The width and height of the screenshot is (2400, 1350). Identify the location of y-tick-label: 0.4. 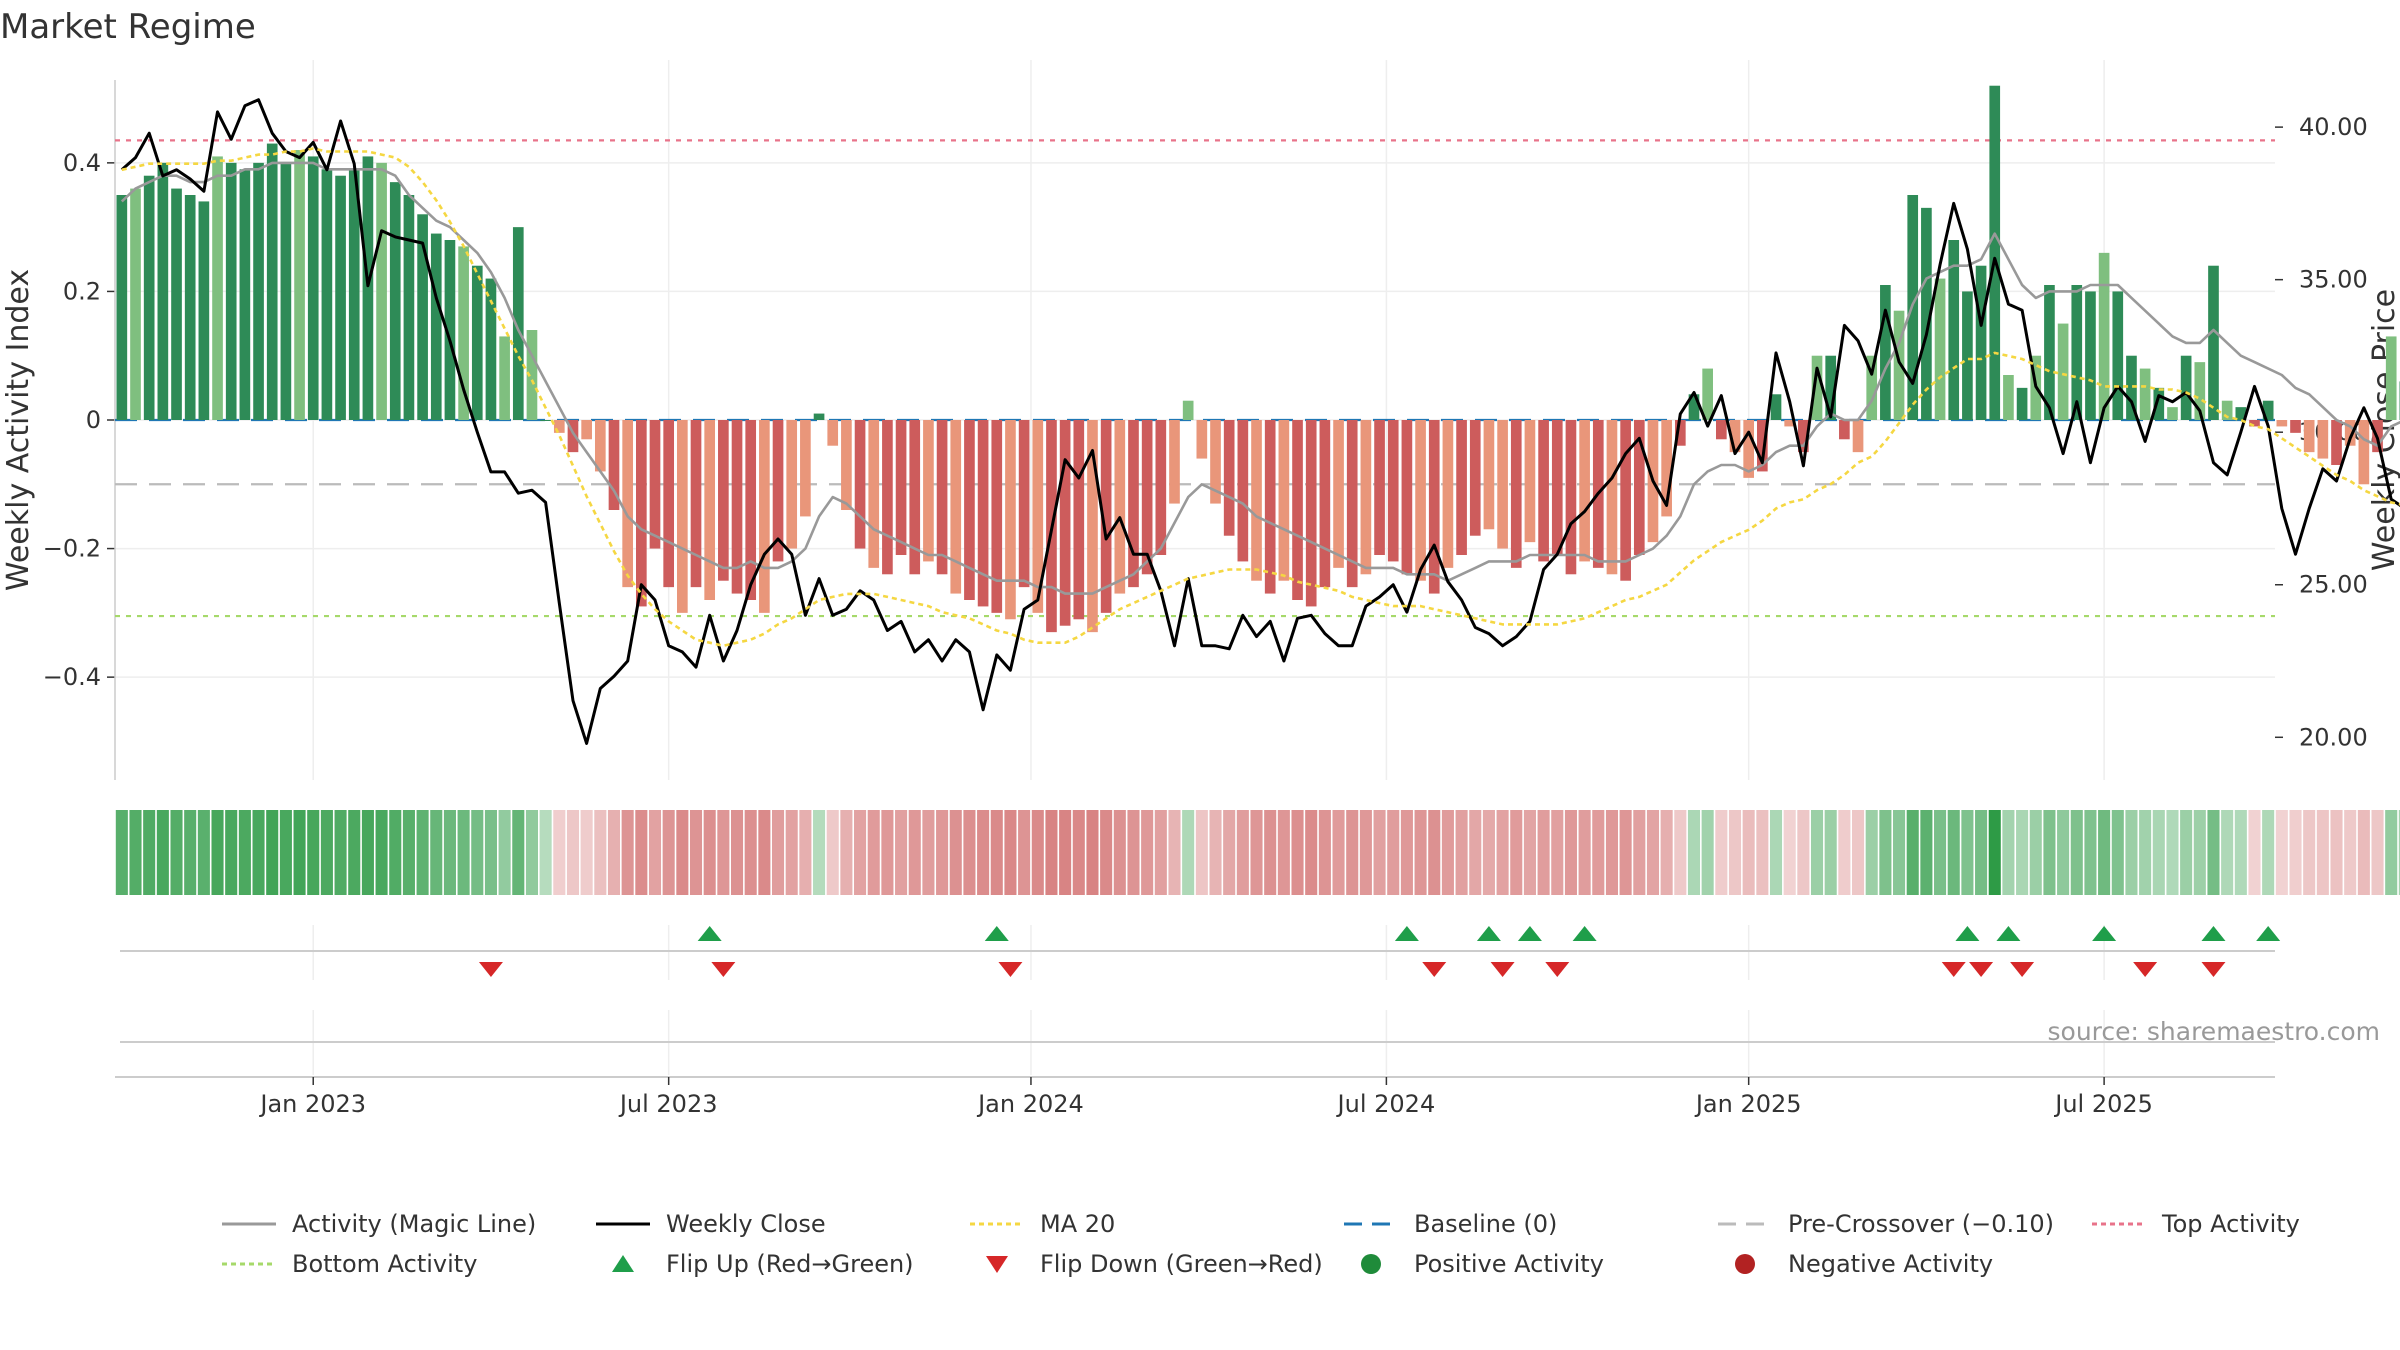
(82, 163).